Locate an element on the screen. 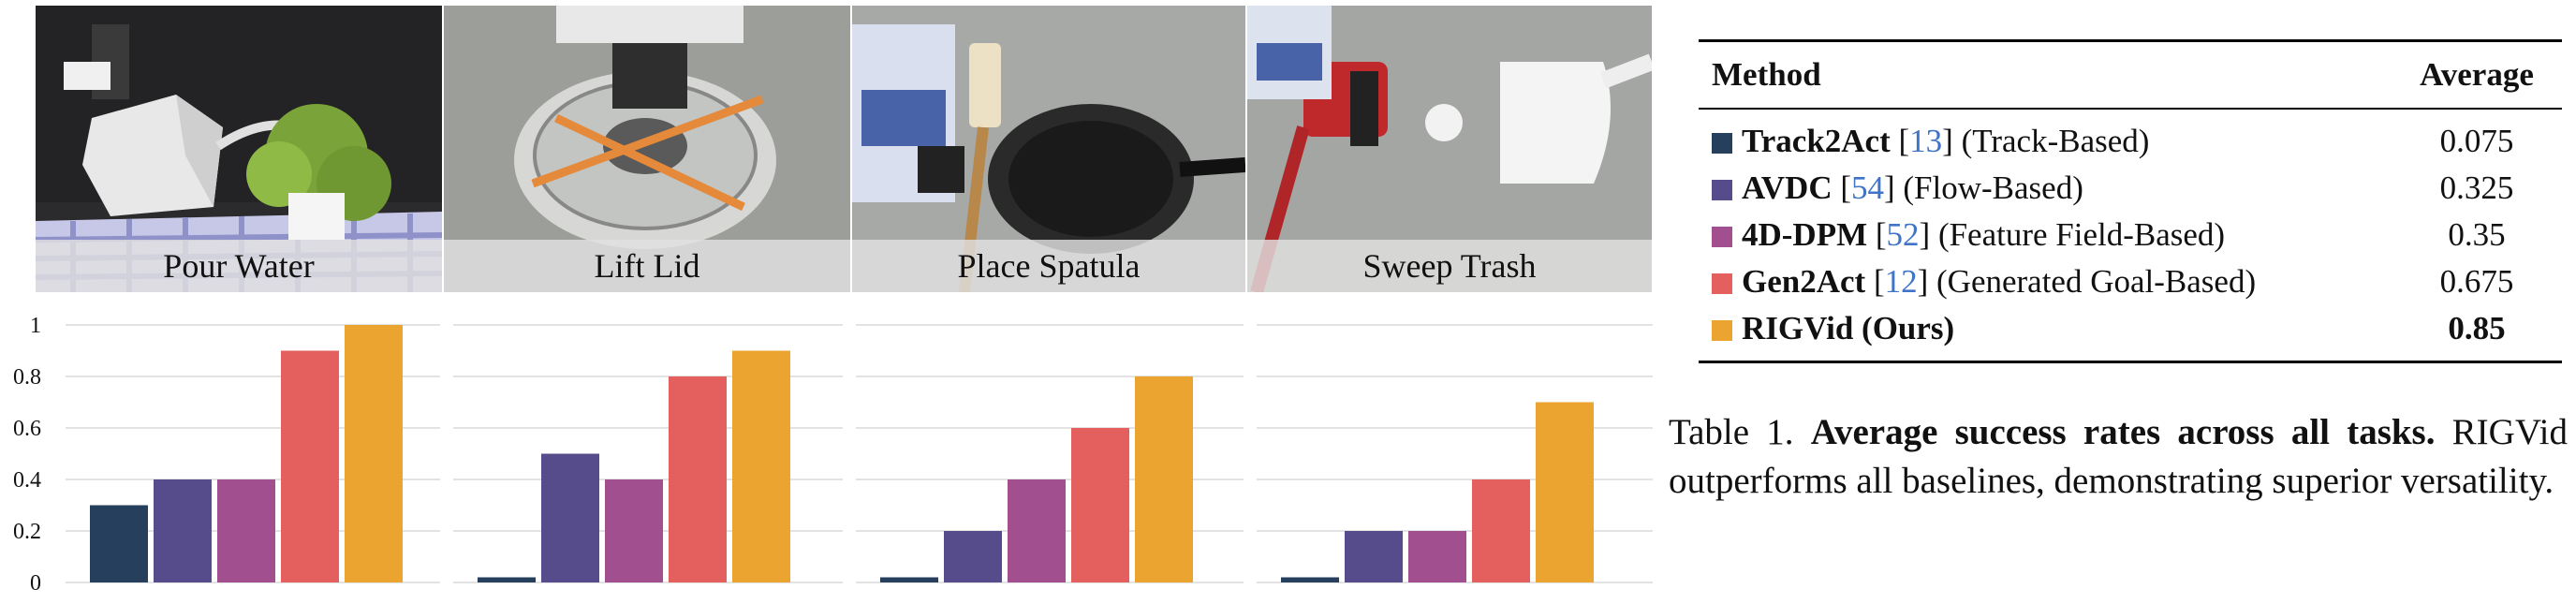 This screenshot has height=604, width=2576. chart-y-axis-ticks: 0 0.2 0.4 0.6 0.8 1 is located at coordinates (27, 455).